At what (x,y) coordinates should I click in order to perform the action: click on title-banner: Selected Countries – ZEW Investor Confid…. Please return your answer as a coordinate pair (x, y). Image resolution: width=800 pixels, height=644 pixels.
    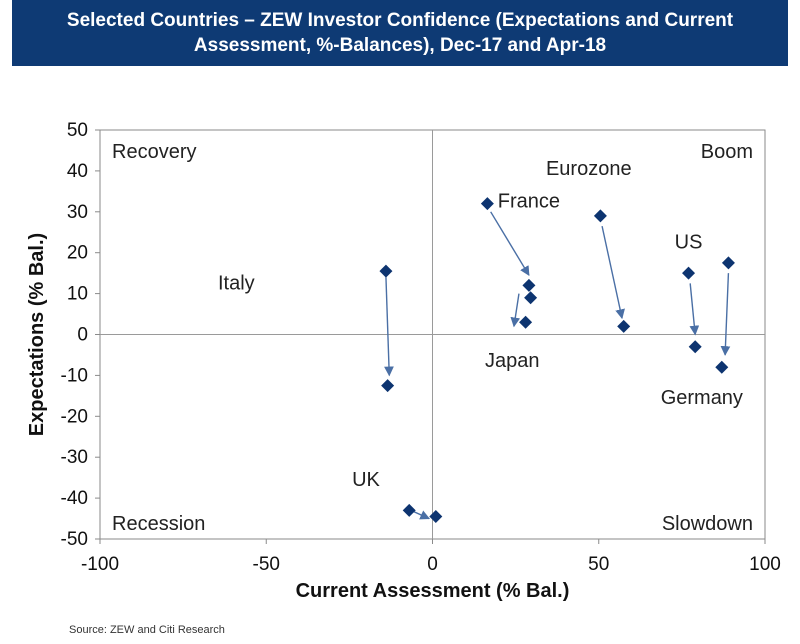
    Looking at the image, I should click on (400, 33).